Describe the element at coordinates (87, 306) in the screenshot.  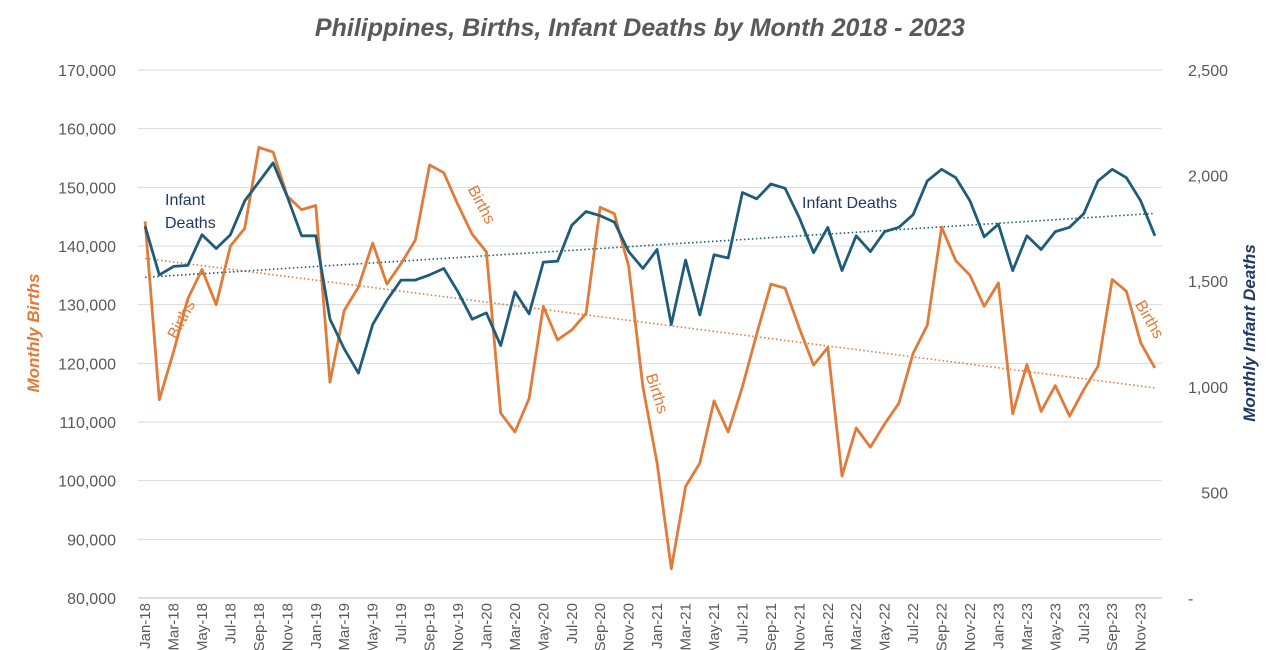
I see `y-tick-label-left: 130,000` at that location.